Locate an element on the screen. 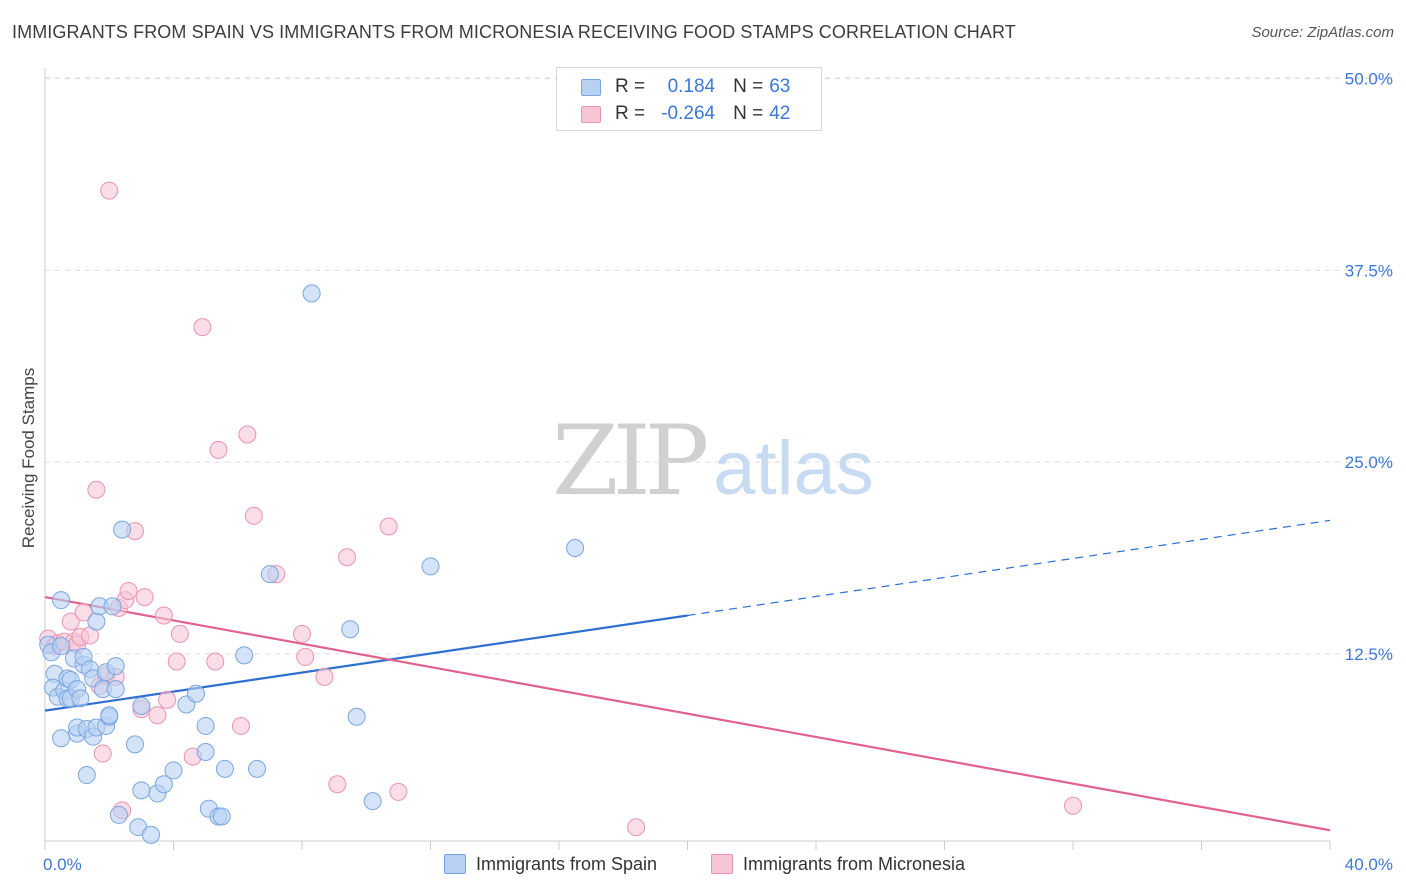 The height and width of the screenshot is (892, 1406). x-tick-label: 0.0% is located at coordinates (62, 864).